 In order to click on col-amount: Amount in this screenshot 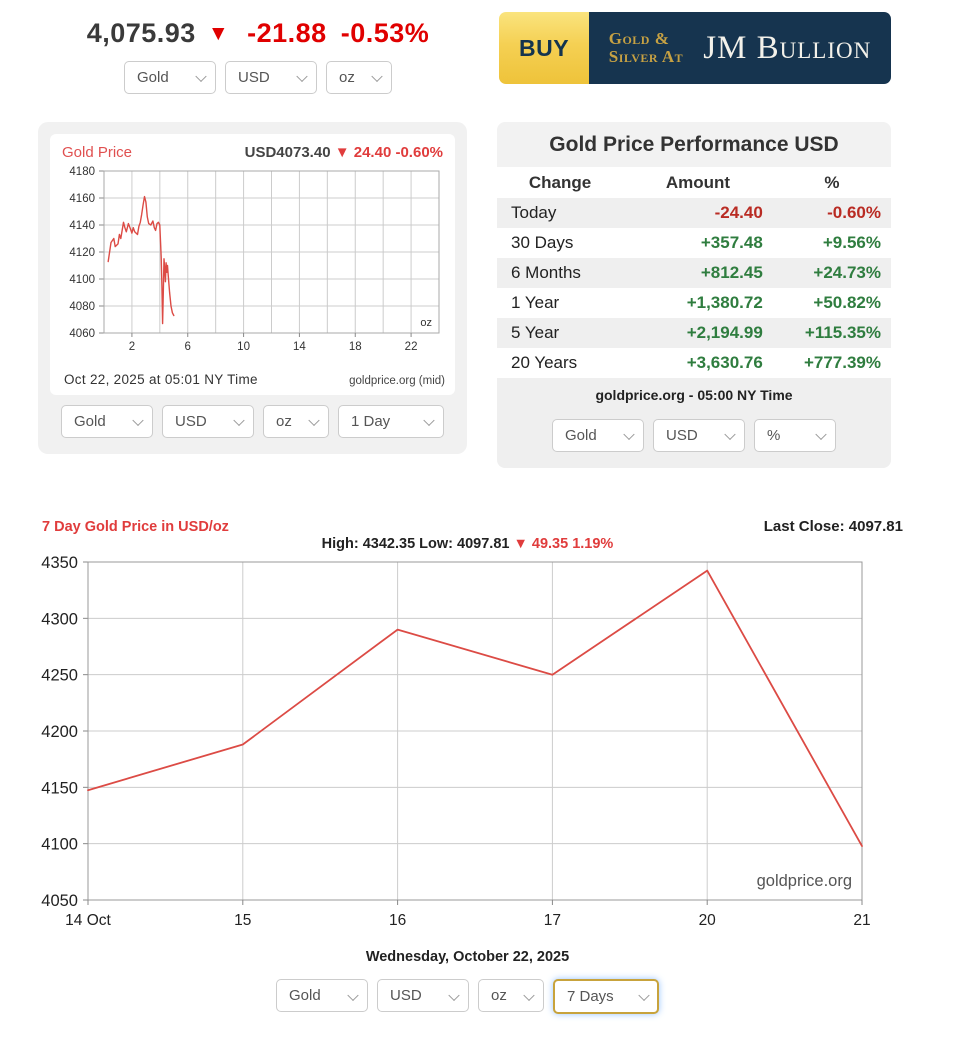, I will do `click(698, 182)`.